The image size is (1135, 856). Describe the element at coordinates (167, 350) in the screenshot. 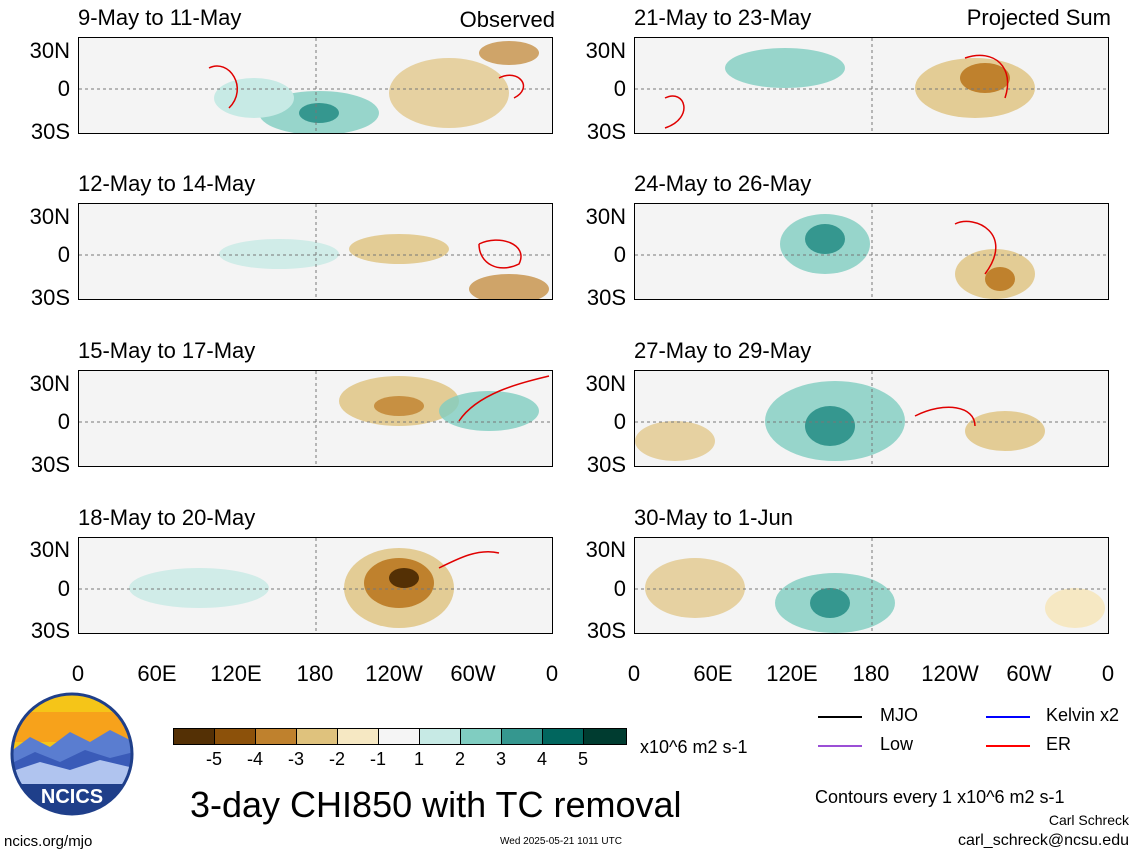

I see `panel-title-3: 15-May to 17-May` at that location.